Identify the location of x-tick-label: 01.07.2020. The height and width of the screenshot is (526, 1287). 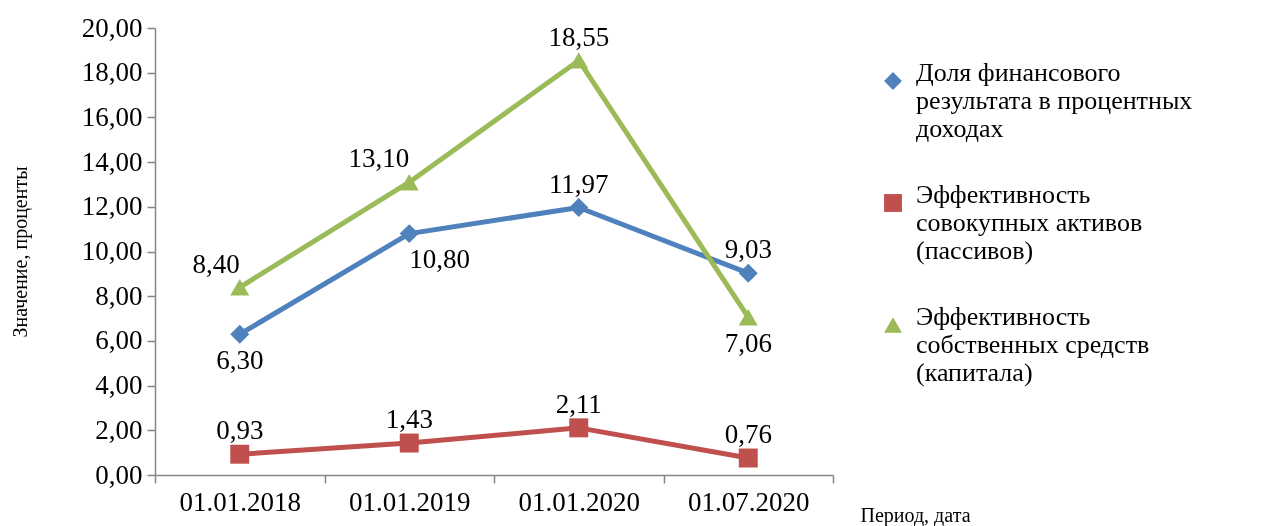
(749, 501).